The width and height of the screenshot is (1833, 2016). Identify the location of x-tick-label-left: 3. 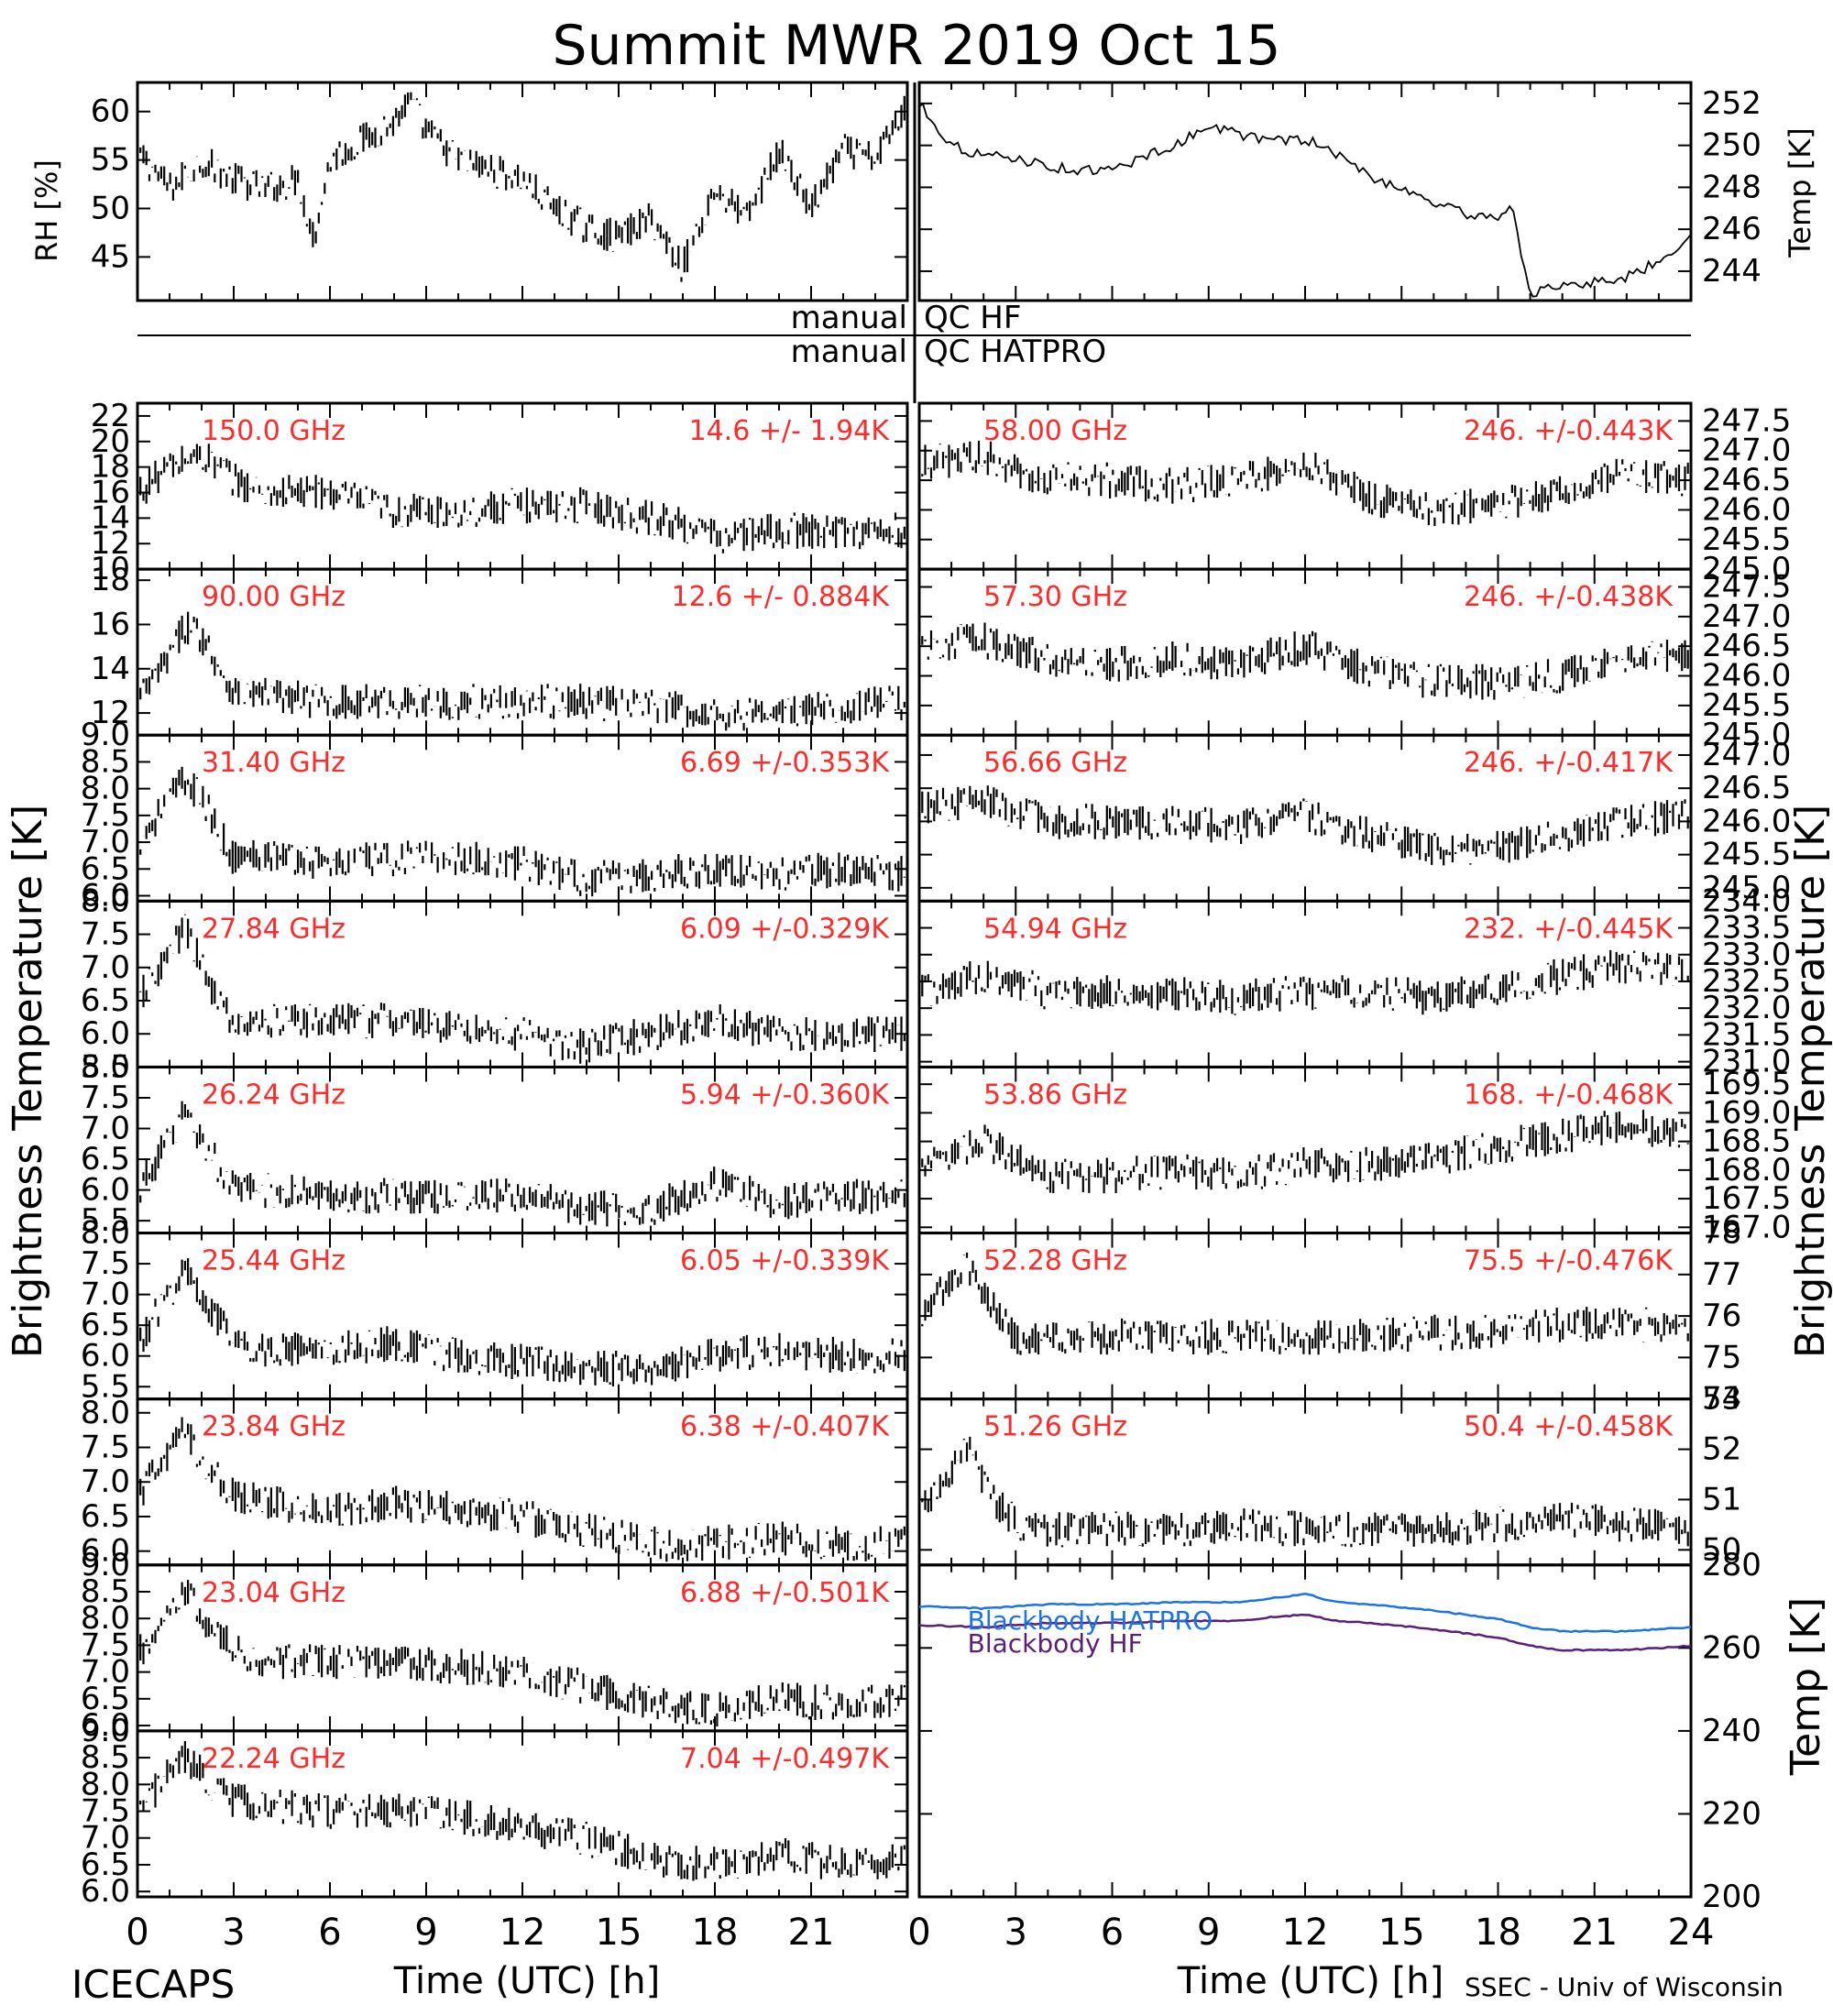
(233, 1933).